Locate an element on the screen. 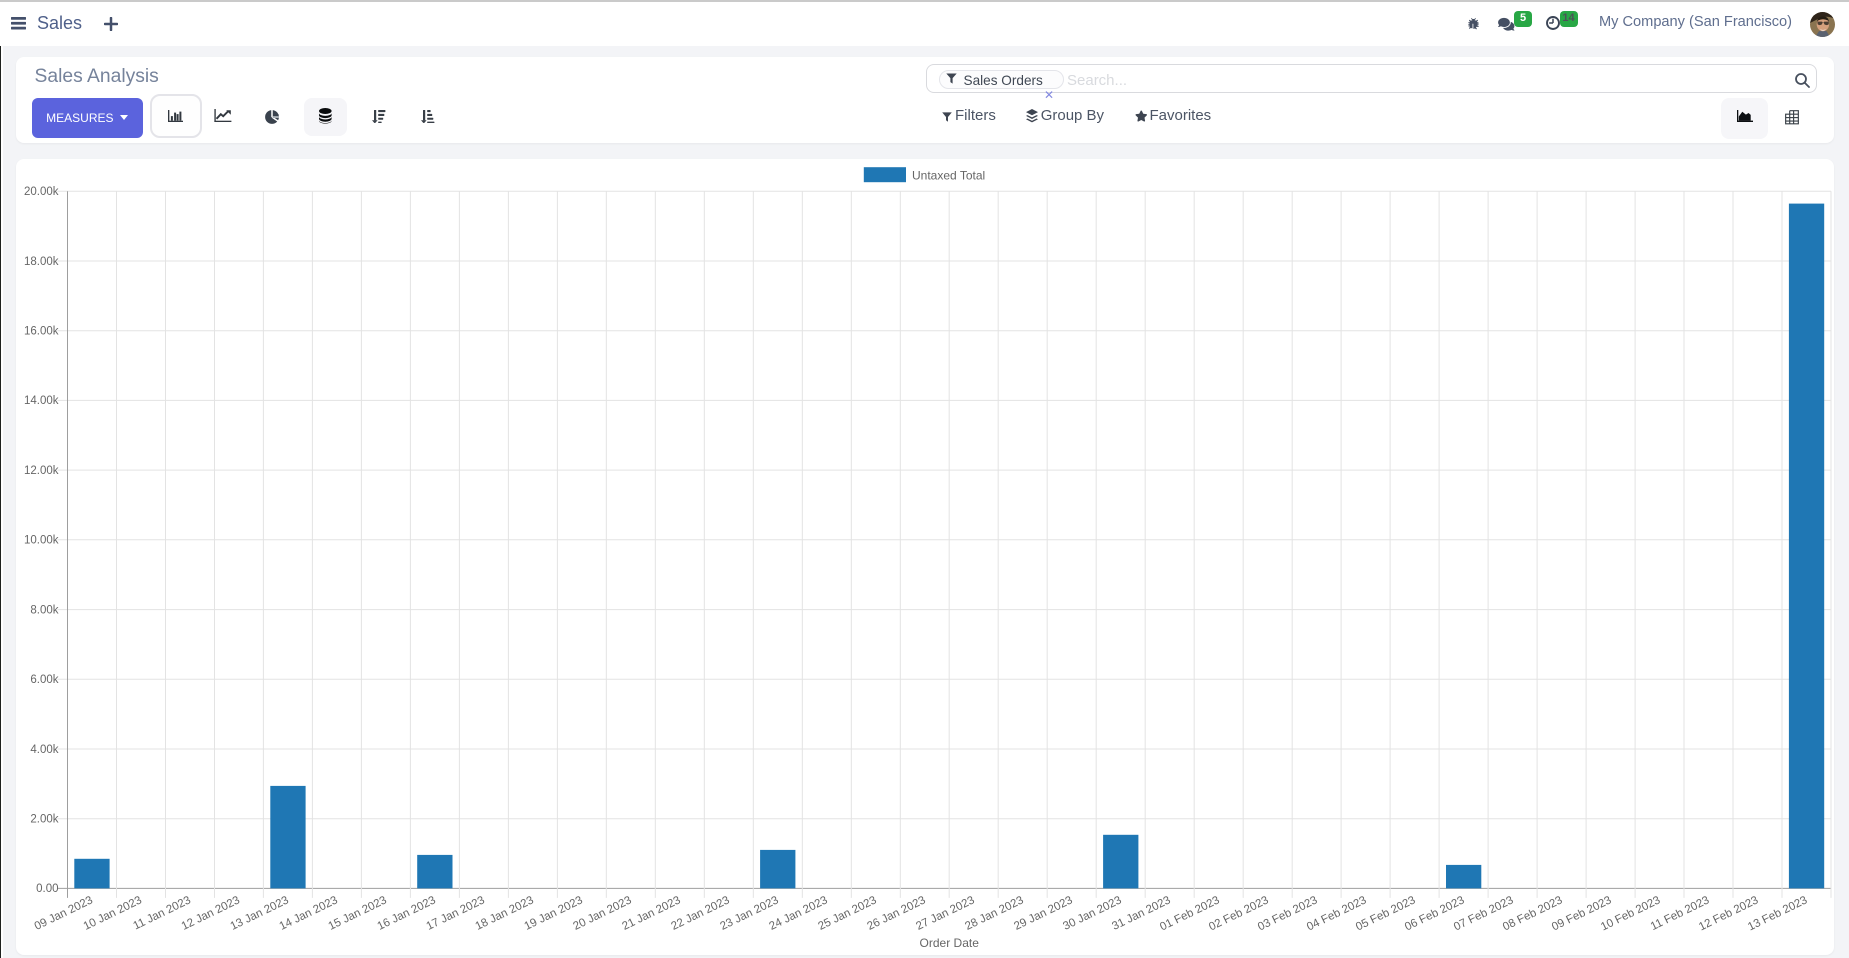 This screenshot has height=958, width=1849. svg-text: 20.00k is located at coordinates (41, 192).